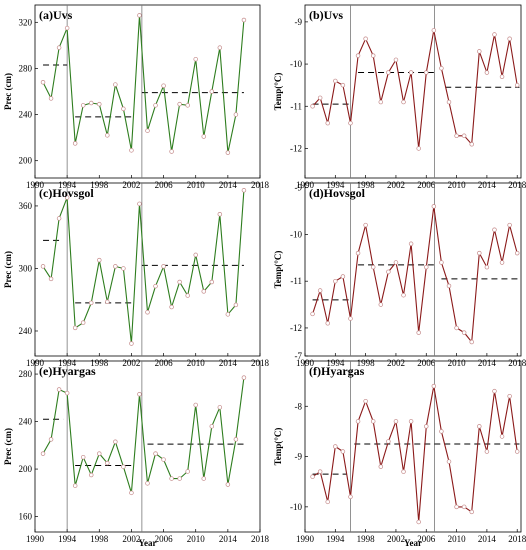  I want to click on y-tick-label: 360, so click(26, 206).